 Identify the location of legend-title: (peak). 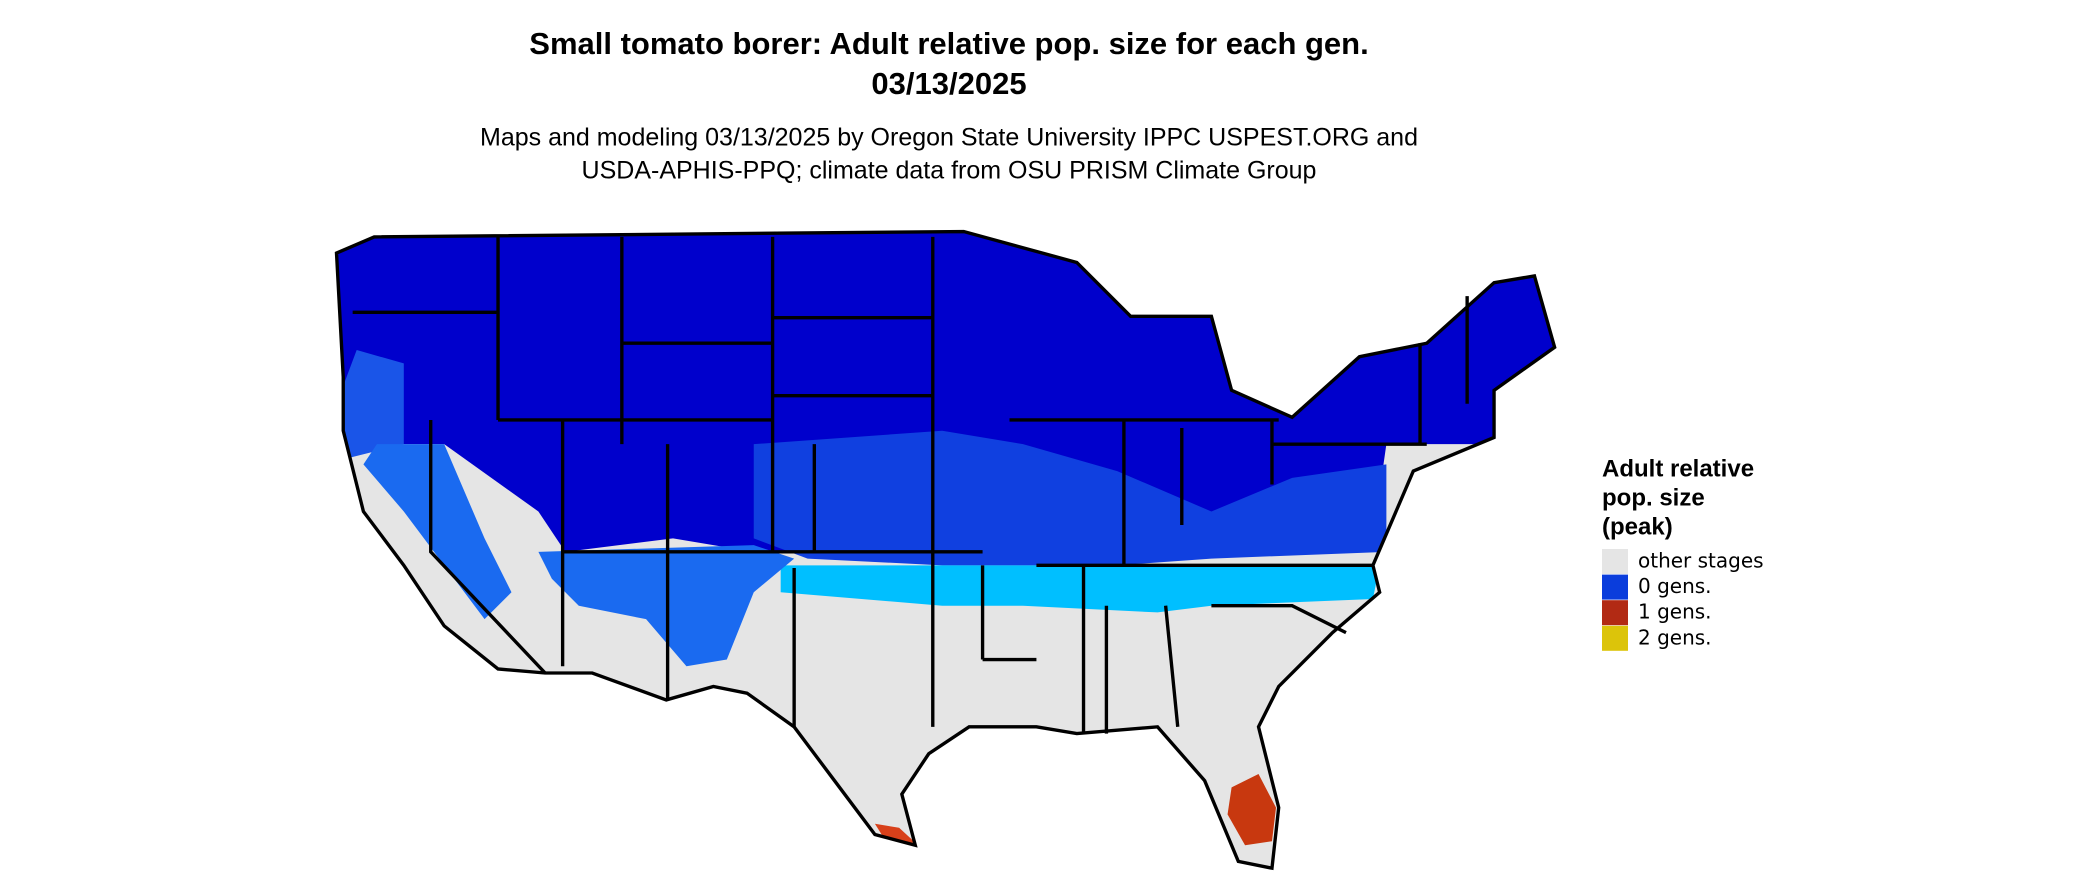
(1637, 526).